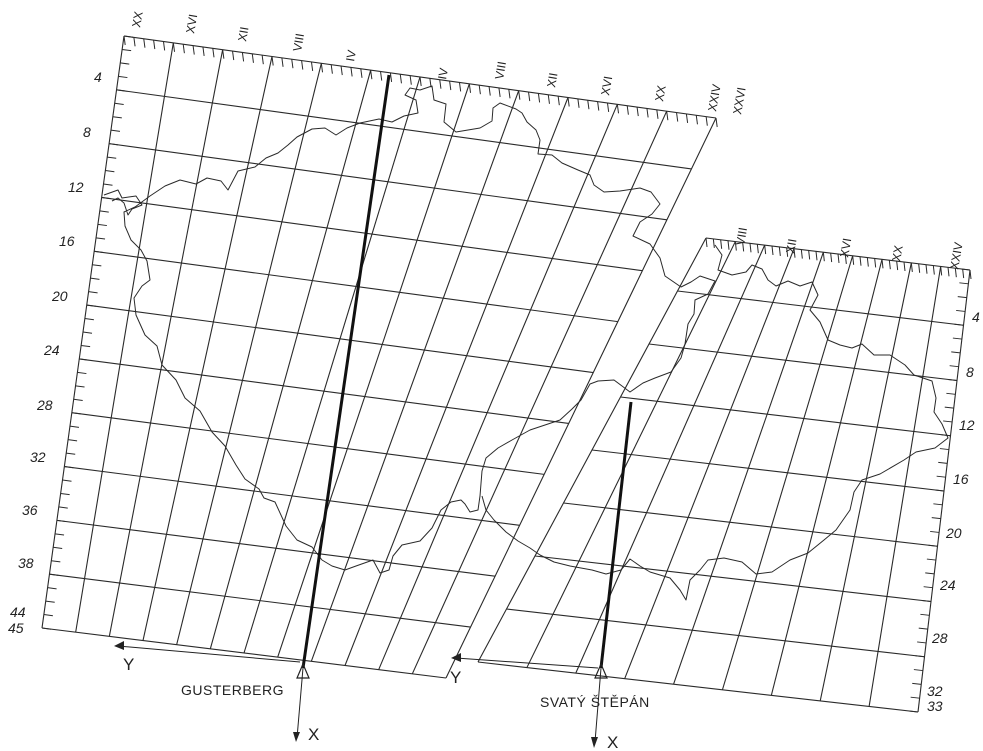 Image resolution: width=983 pixels, height=751 pixels. Describe the element at coordinates (16, 628) in the screenshot. I see `west-left-number-label: 45` at that location.